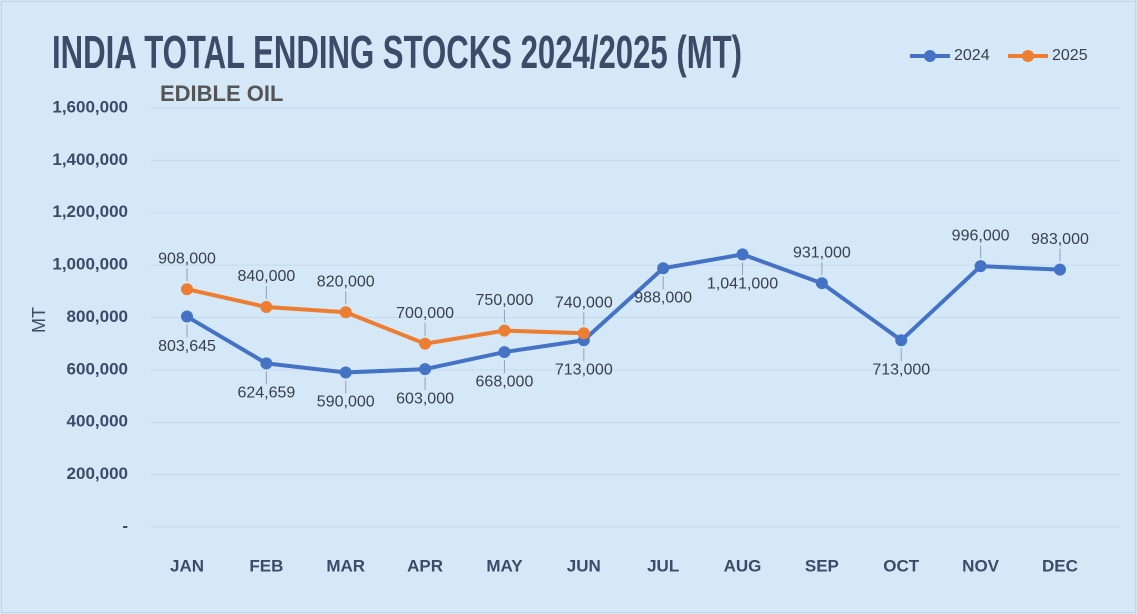 This screenshot has height=614, width=1137. I want to click on legend-label: 2025, so click(1070, 55).